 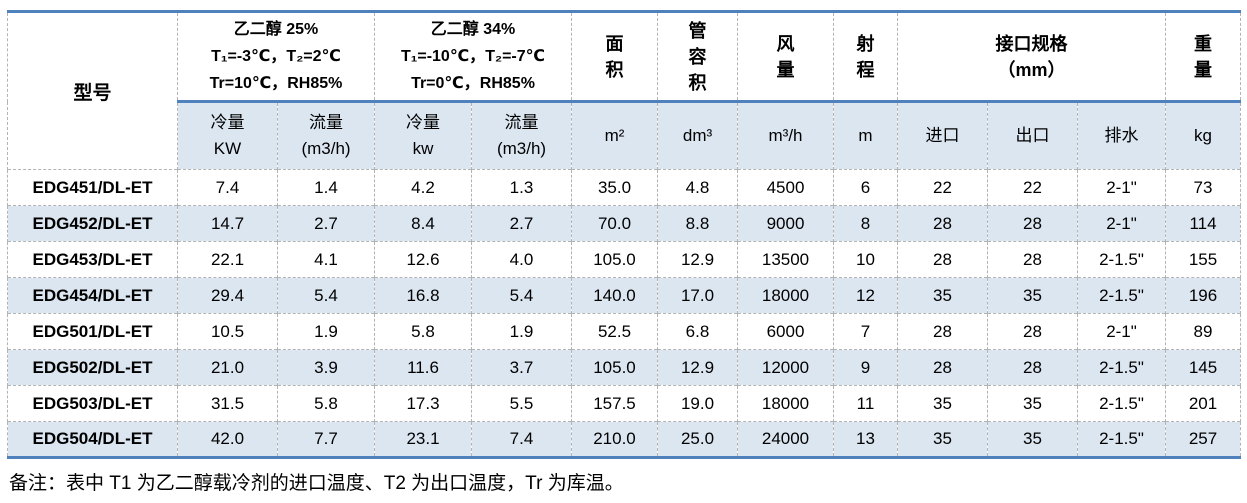 I want to click on subheader-inlet: 进口, so click(x=942, y=135).